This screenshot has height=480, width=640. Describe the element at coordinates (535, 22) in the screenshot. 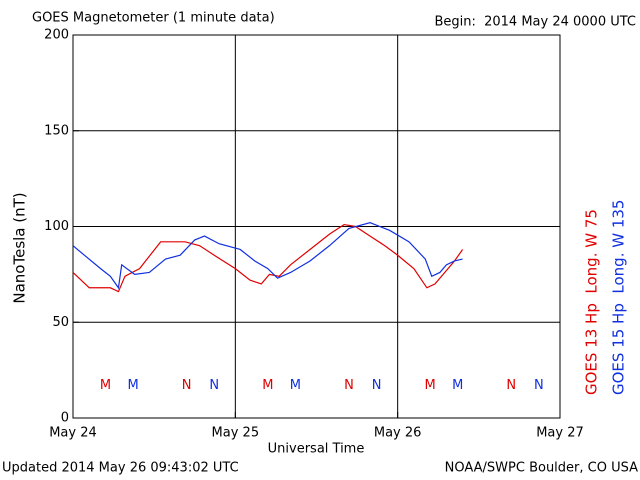

I see `chart-subtitle: Begin: 2014 May 24 0000 UTC` at that location.